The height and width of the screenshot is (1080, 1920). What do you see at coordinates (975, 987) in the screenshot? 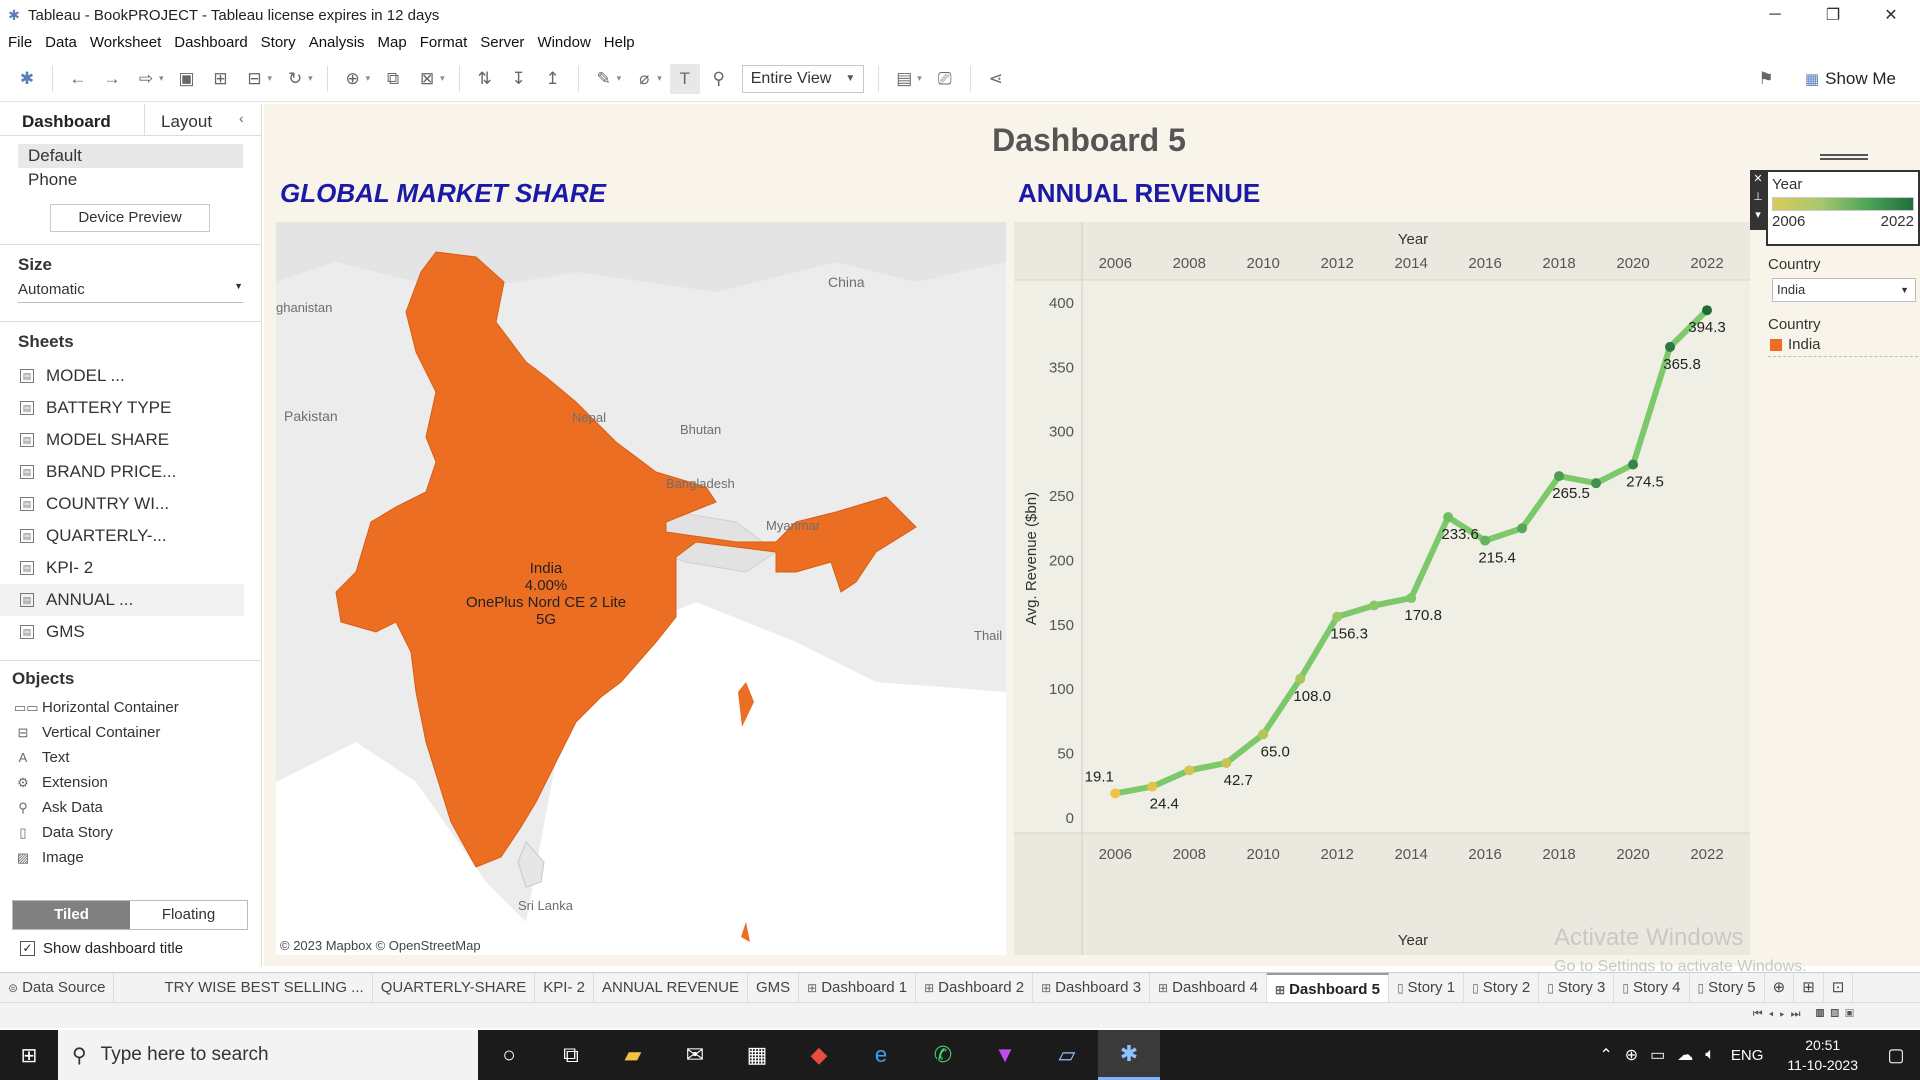
I see `tab-dashboard: ⊞ Dashboard 2` at bounding box center [975, 987].